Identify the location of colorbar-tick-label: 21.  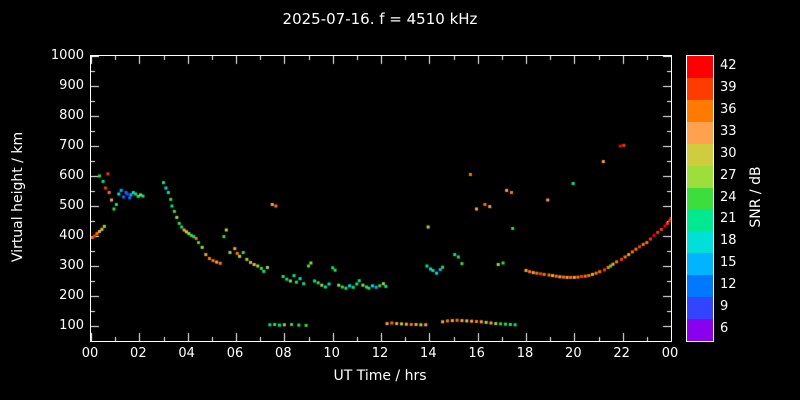
(728, 219).